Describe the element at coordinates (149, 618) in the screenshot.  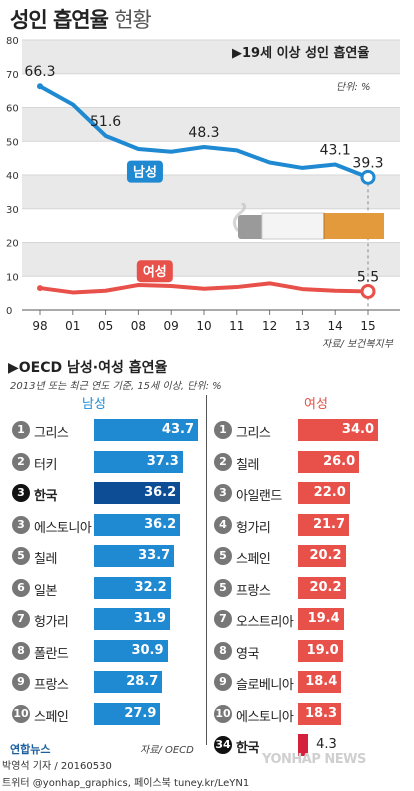
I see `bar-value: 31.9` at that location.